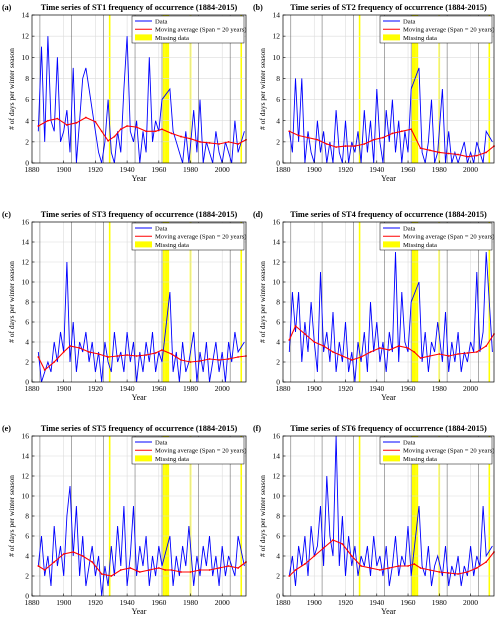 Image resolution: width=500 pixels, height=620 pixels. What do you see at coordinates (391, 558) in the screenshot?
I see `moving-average-line` at bounding box center [391, 558].